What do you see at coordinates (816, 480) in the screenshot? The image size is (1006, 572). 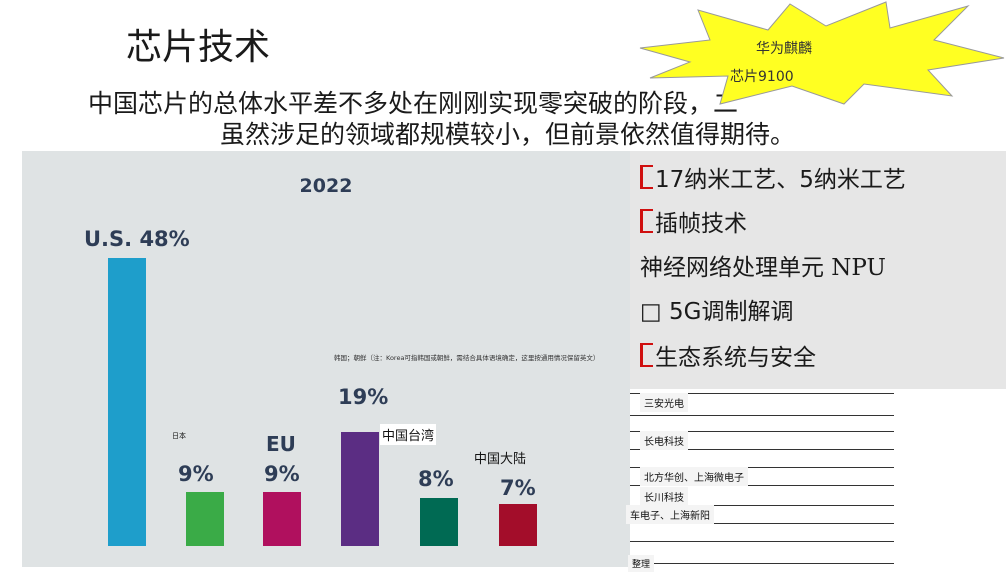 I see `company-list: 三安光电 长电科技 北方华创、上海微电子 长川科技 车电子、上海新阳 整理` at bounding box center [816, 480].